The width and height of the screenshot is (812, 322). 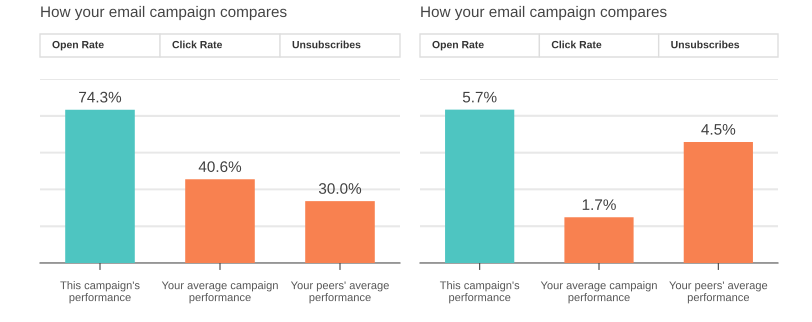 What do you see at coordinates (220, 166) in the screenshot?
I see `data-label: 40.6%` at bounding box center [220, 166].